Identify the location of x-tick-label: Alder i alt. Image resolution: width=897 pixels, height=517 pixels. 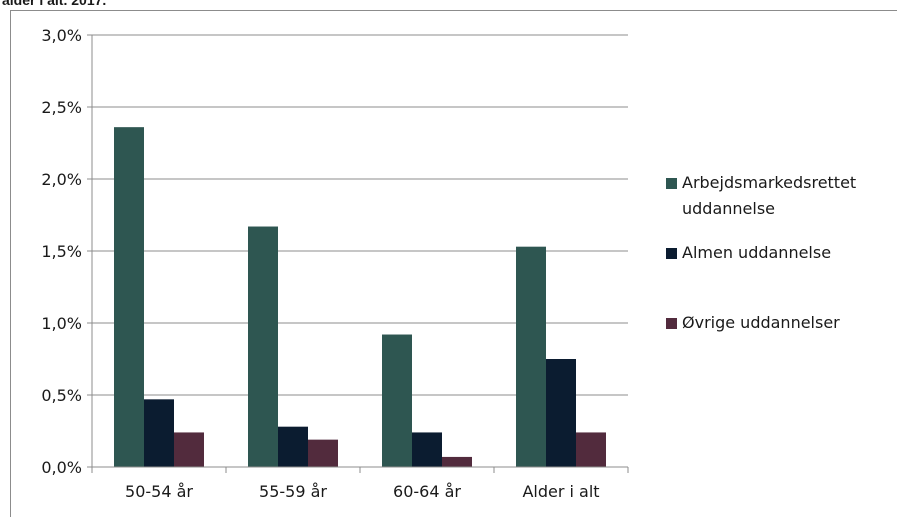
(560, 491).